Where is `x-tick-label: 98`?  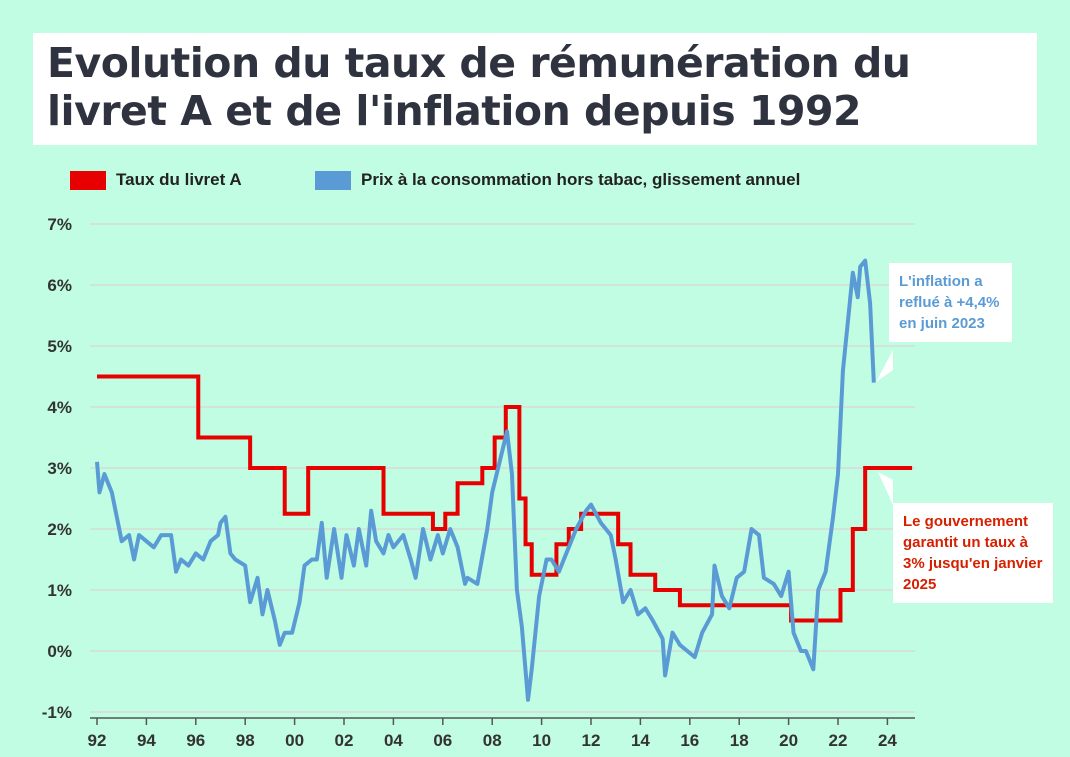 x-tick-label: 98 is located at coordinates (245, 740).